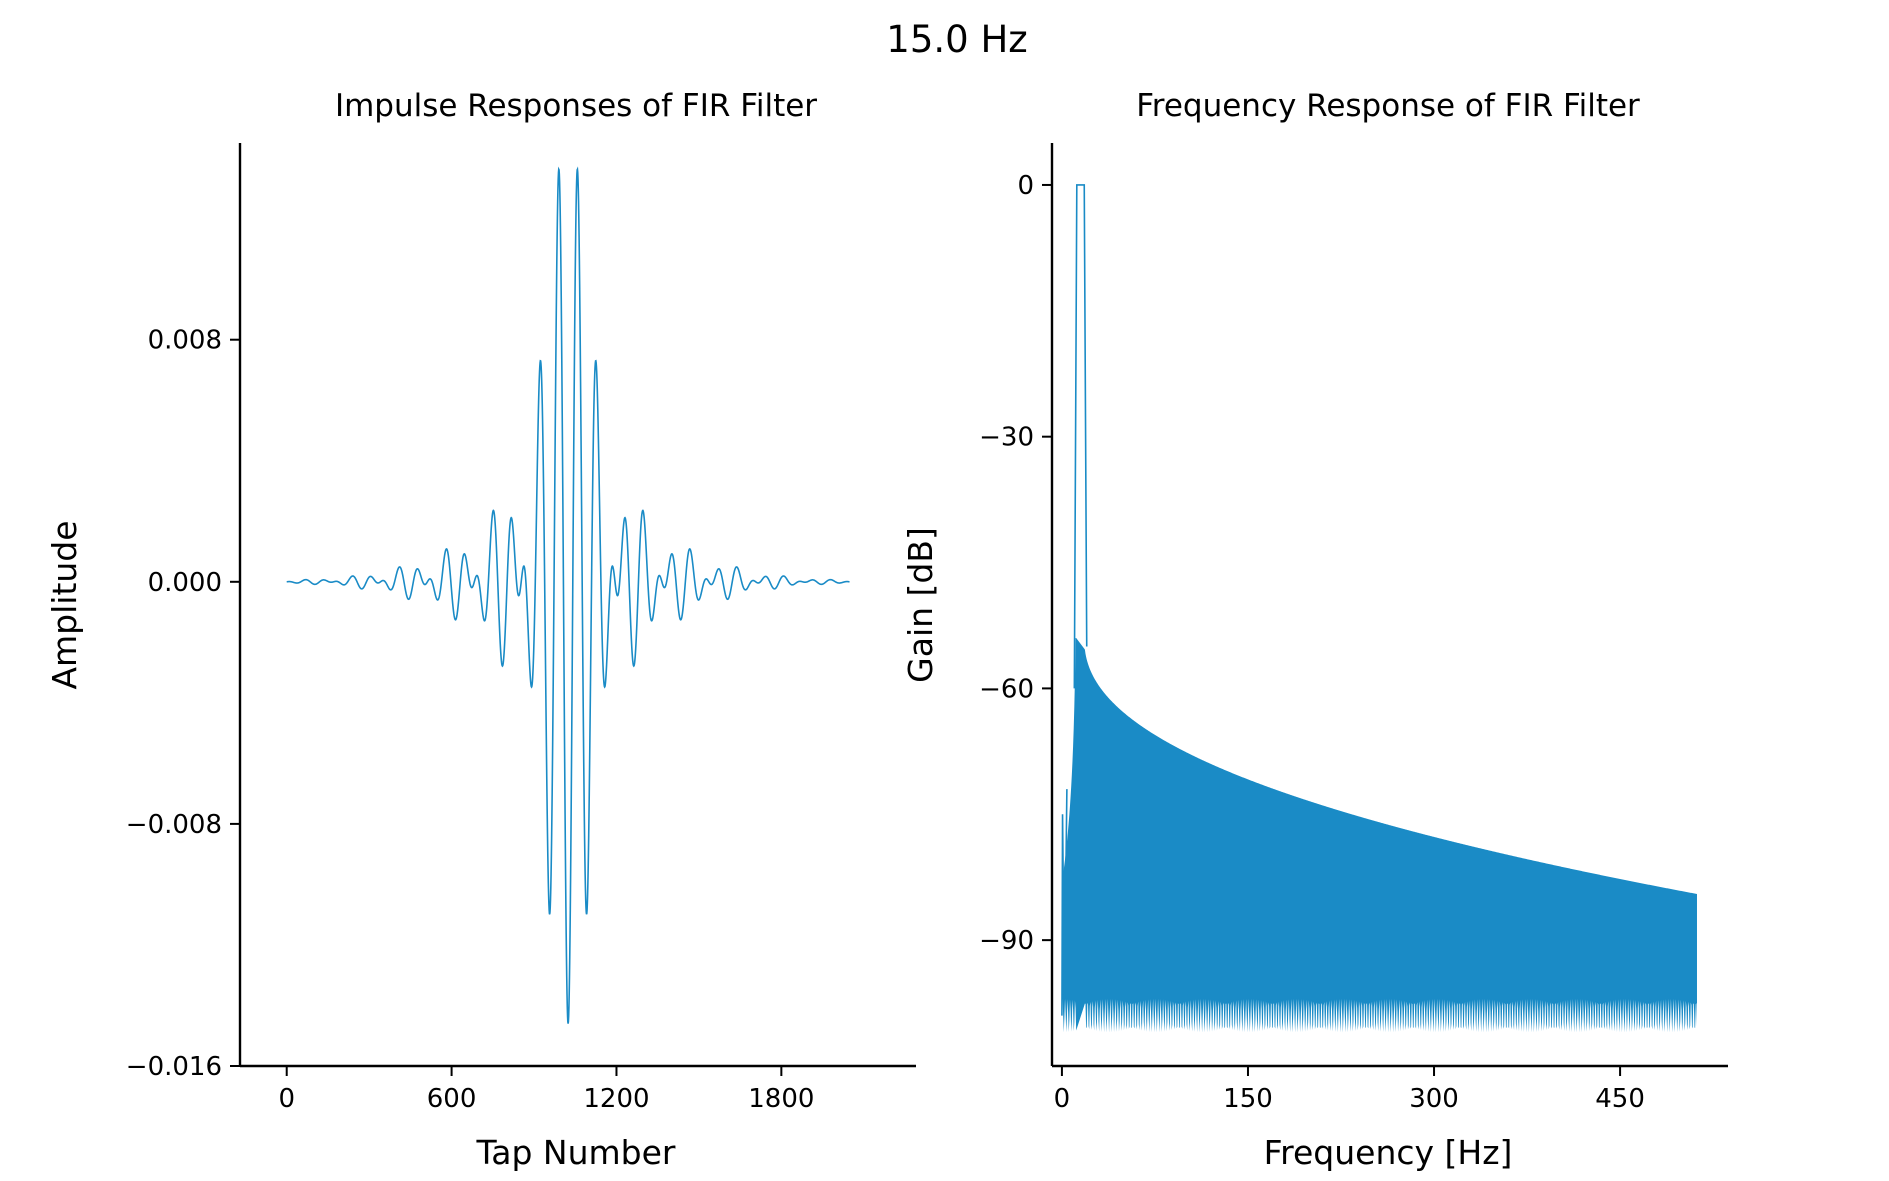 Image resolution: width=1889 pixels, height=1181 pixels. I want to click on x-tick-label: 450, so click(1620, 1099).